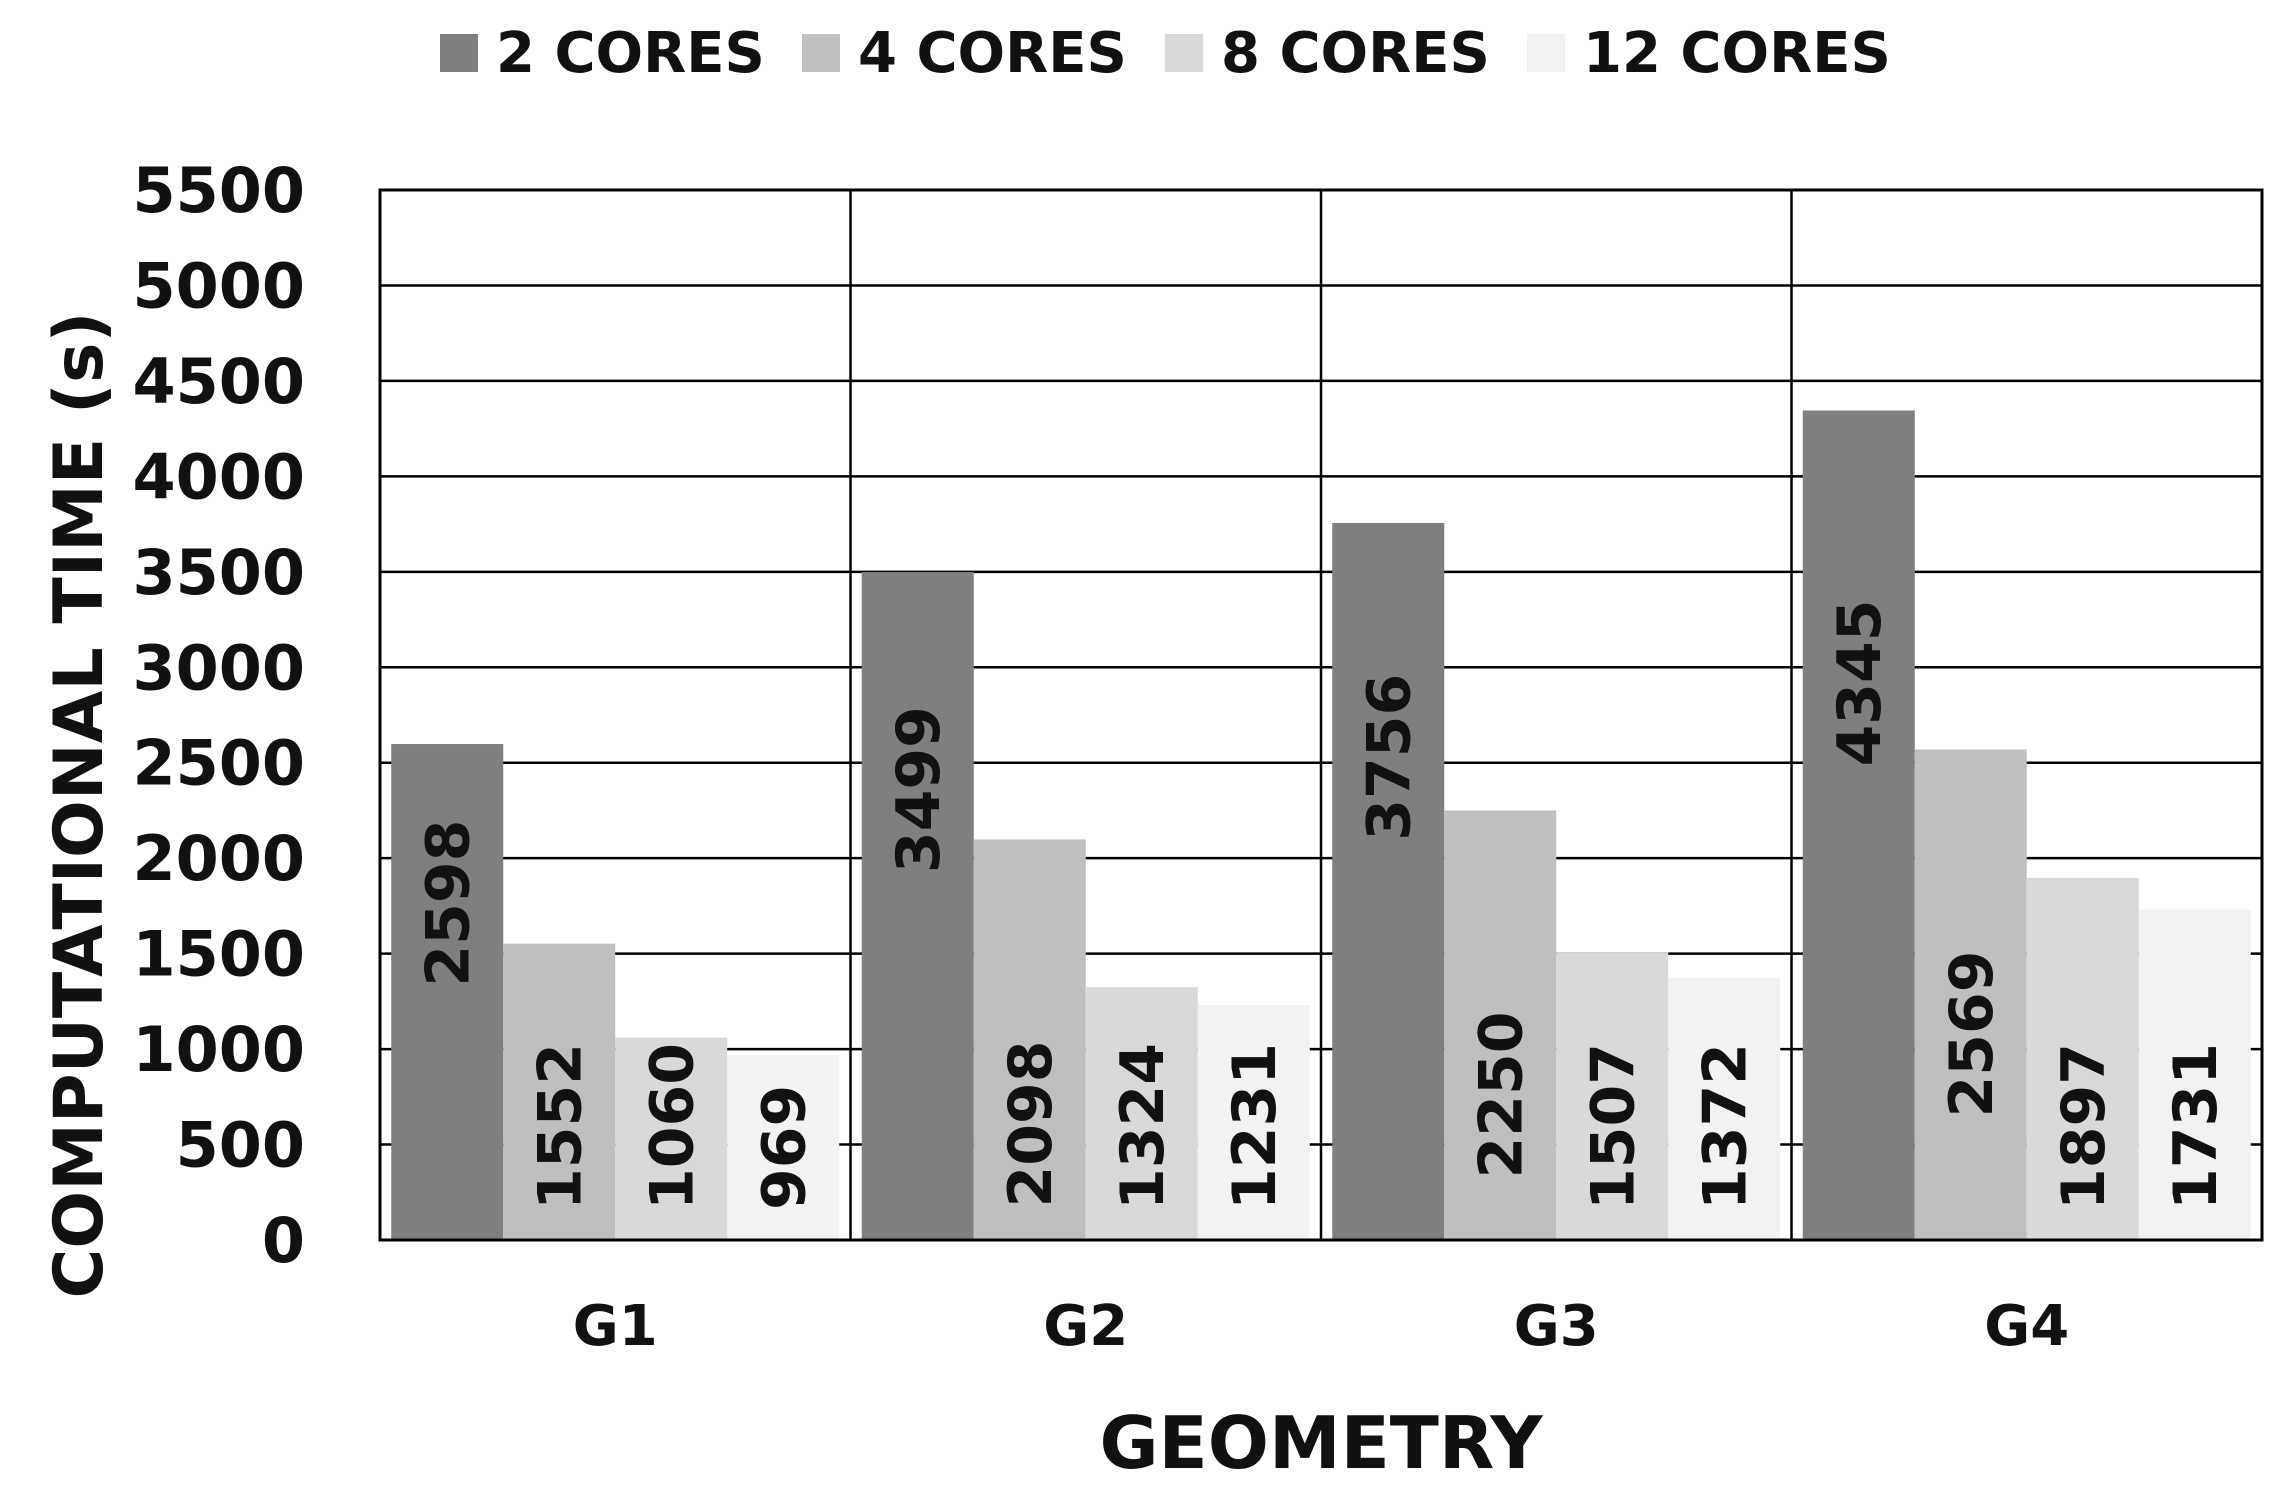 The height and width of the screenshot is (1506, 2288). I want to click on y-tick-label: 1500, so click(218, 954).